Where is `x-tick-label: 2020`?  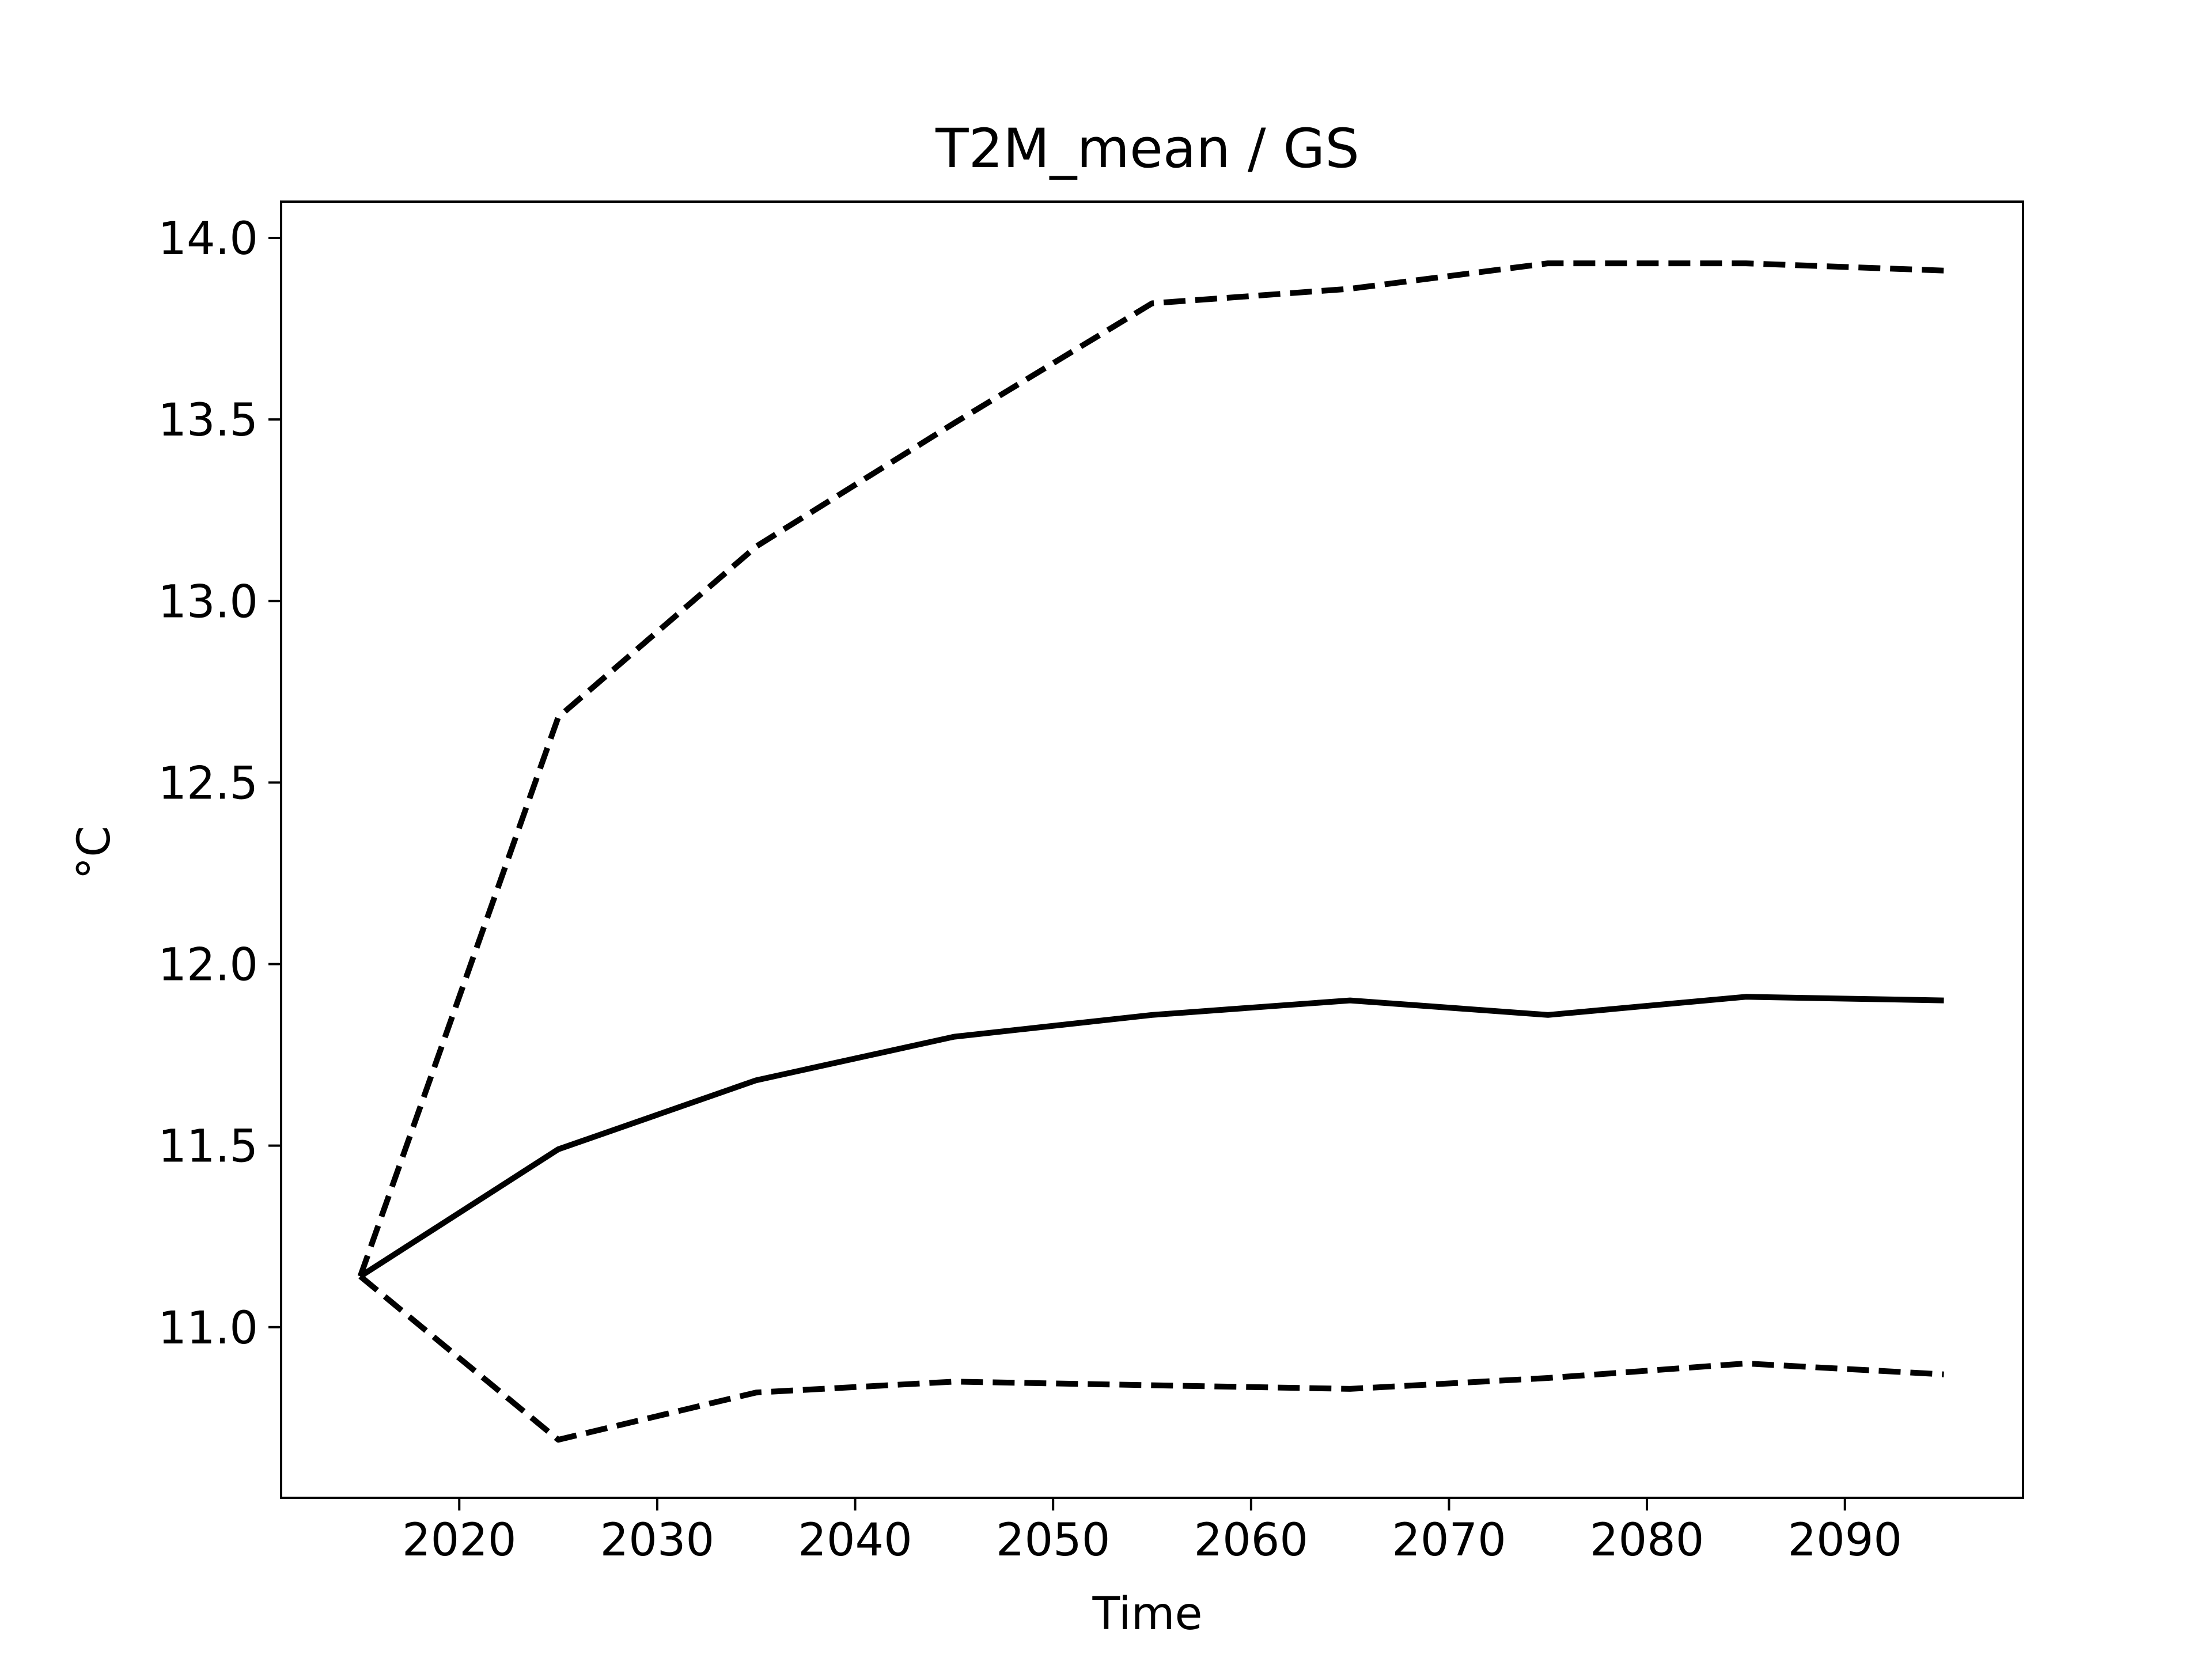 x-tick-label: 2020 is located at coordinates (459, 1540).